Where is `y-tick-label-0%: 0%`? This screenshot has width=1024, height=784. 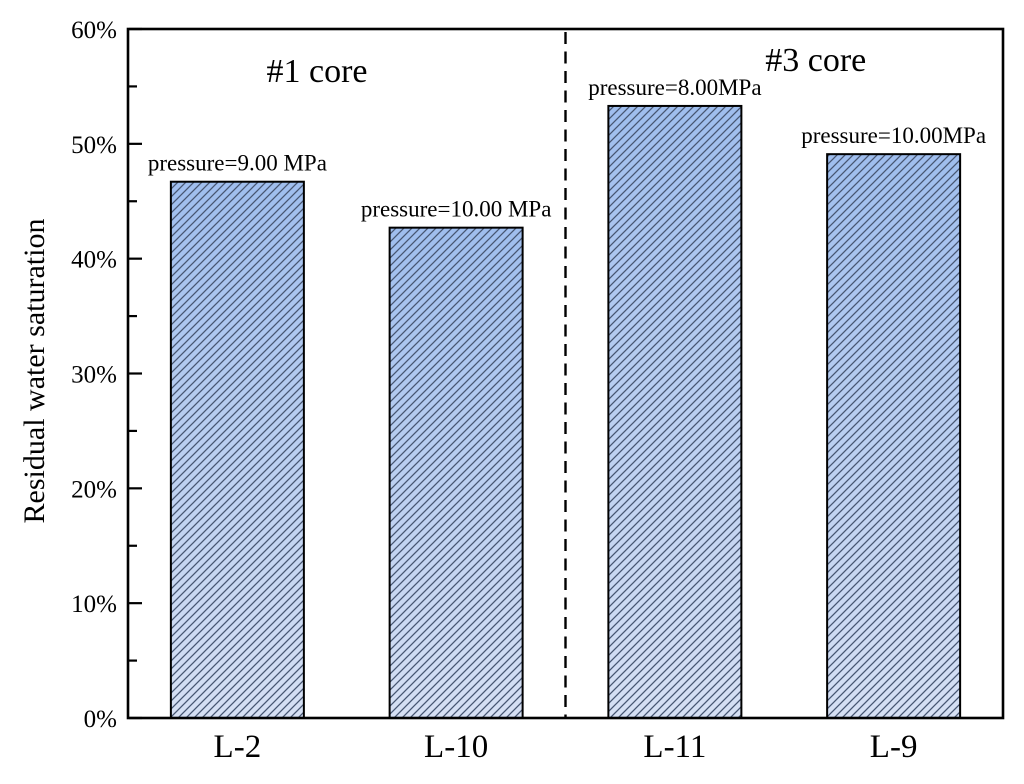
y-tick-label-0%: 0% is located at coordinates (100, 719).